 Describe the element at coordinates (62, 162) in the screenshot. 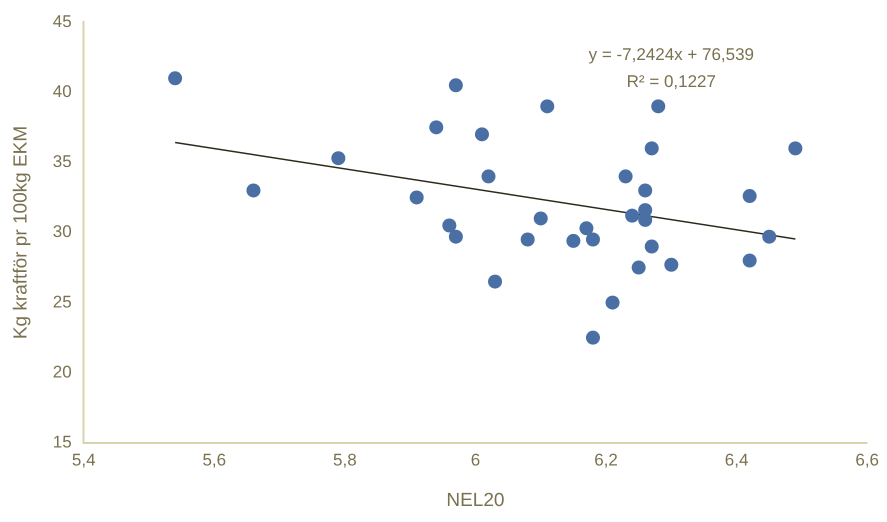

I see `y-tick-label: 35` at that location.